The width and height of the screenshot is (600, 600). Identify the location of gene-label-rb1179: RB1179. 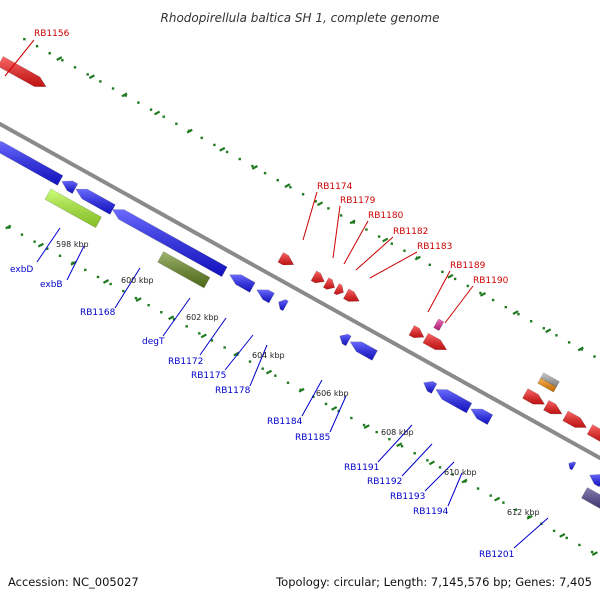
(358, 201).